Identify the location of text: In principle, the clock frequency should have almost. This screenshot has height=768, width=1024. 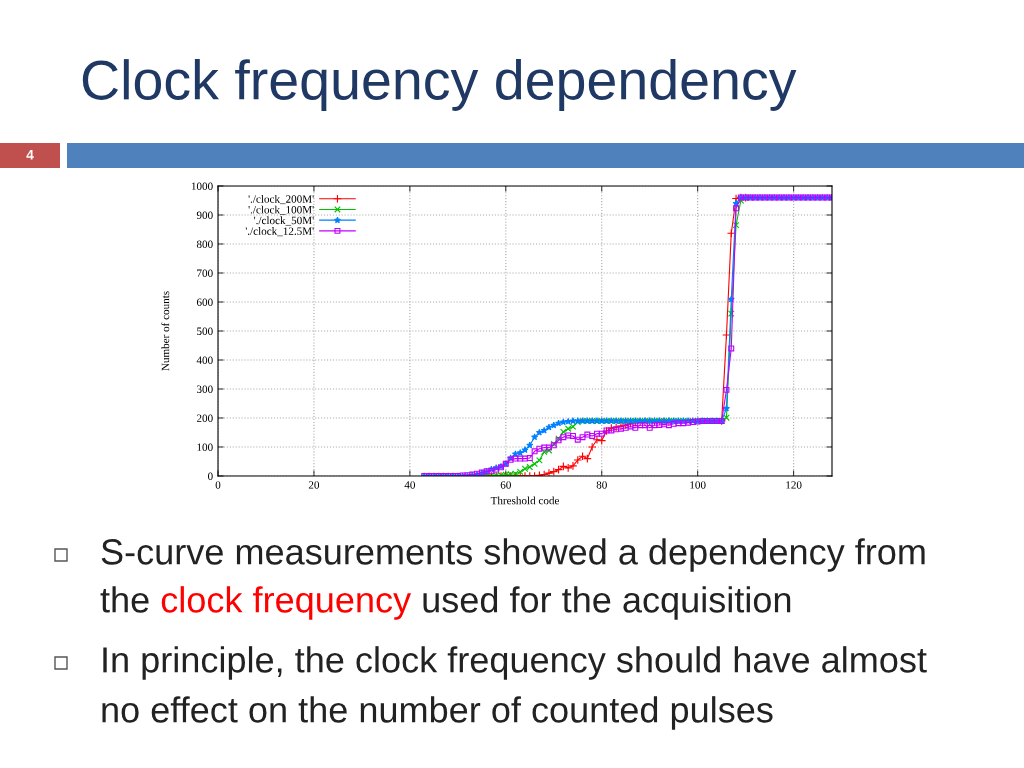
(515, 663).